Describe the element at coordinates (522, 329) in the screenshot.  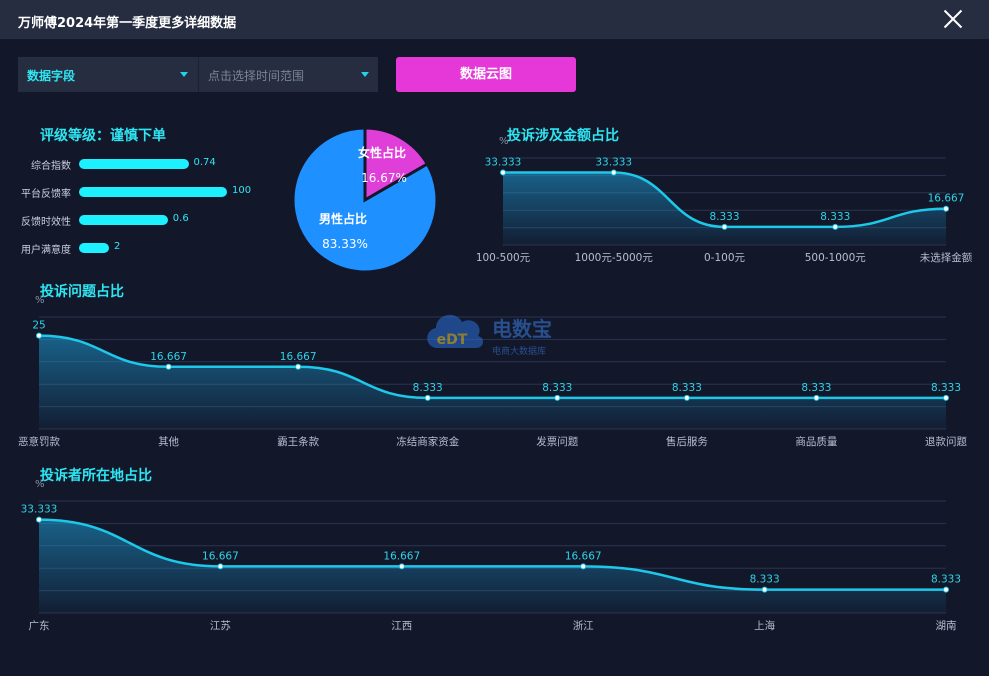
I see `watermark-brand: 电数宝` at that location.